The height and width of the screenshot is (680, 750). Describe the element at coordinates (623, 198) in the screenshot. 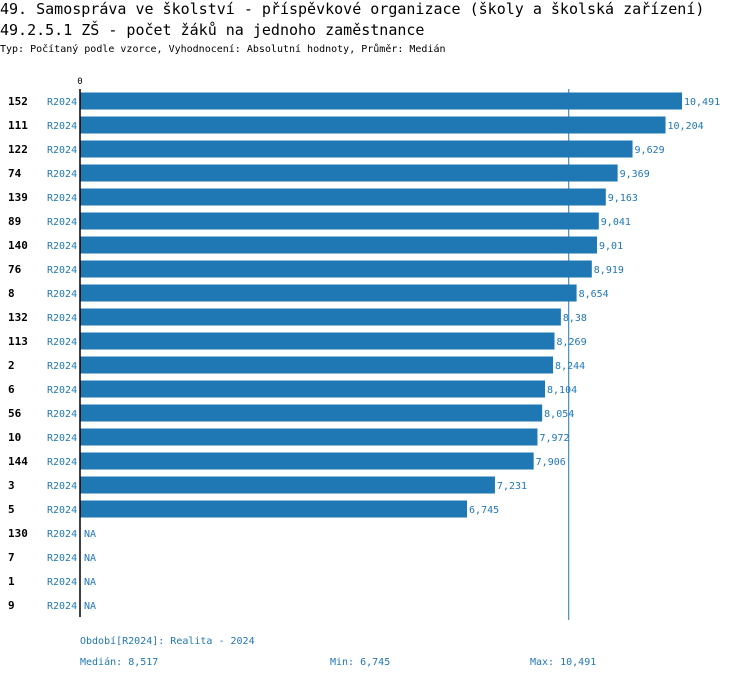

I see `bar-value-label: 9,163` at that location.